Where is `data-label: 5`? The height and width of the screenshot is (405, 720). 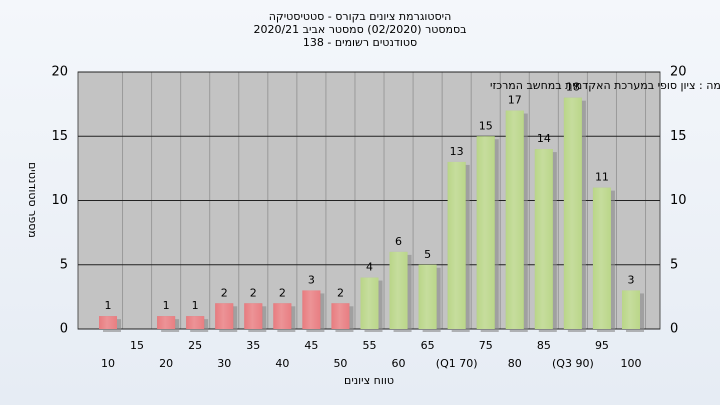
data-label: 5 is located at coordinates (427, 254).